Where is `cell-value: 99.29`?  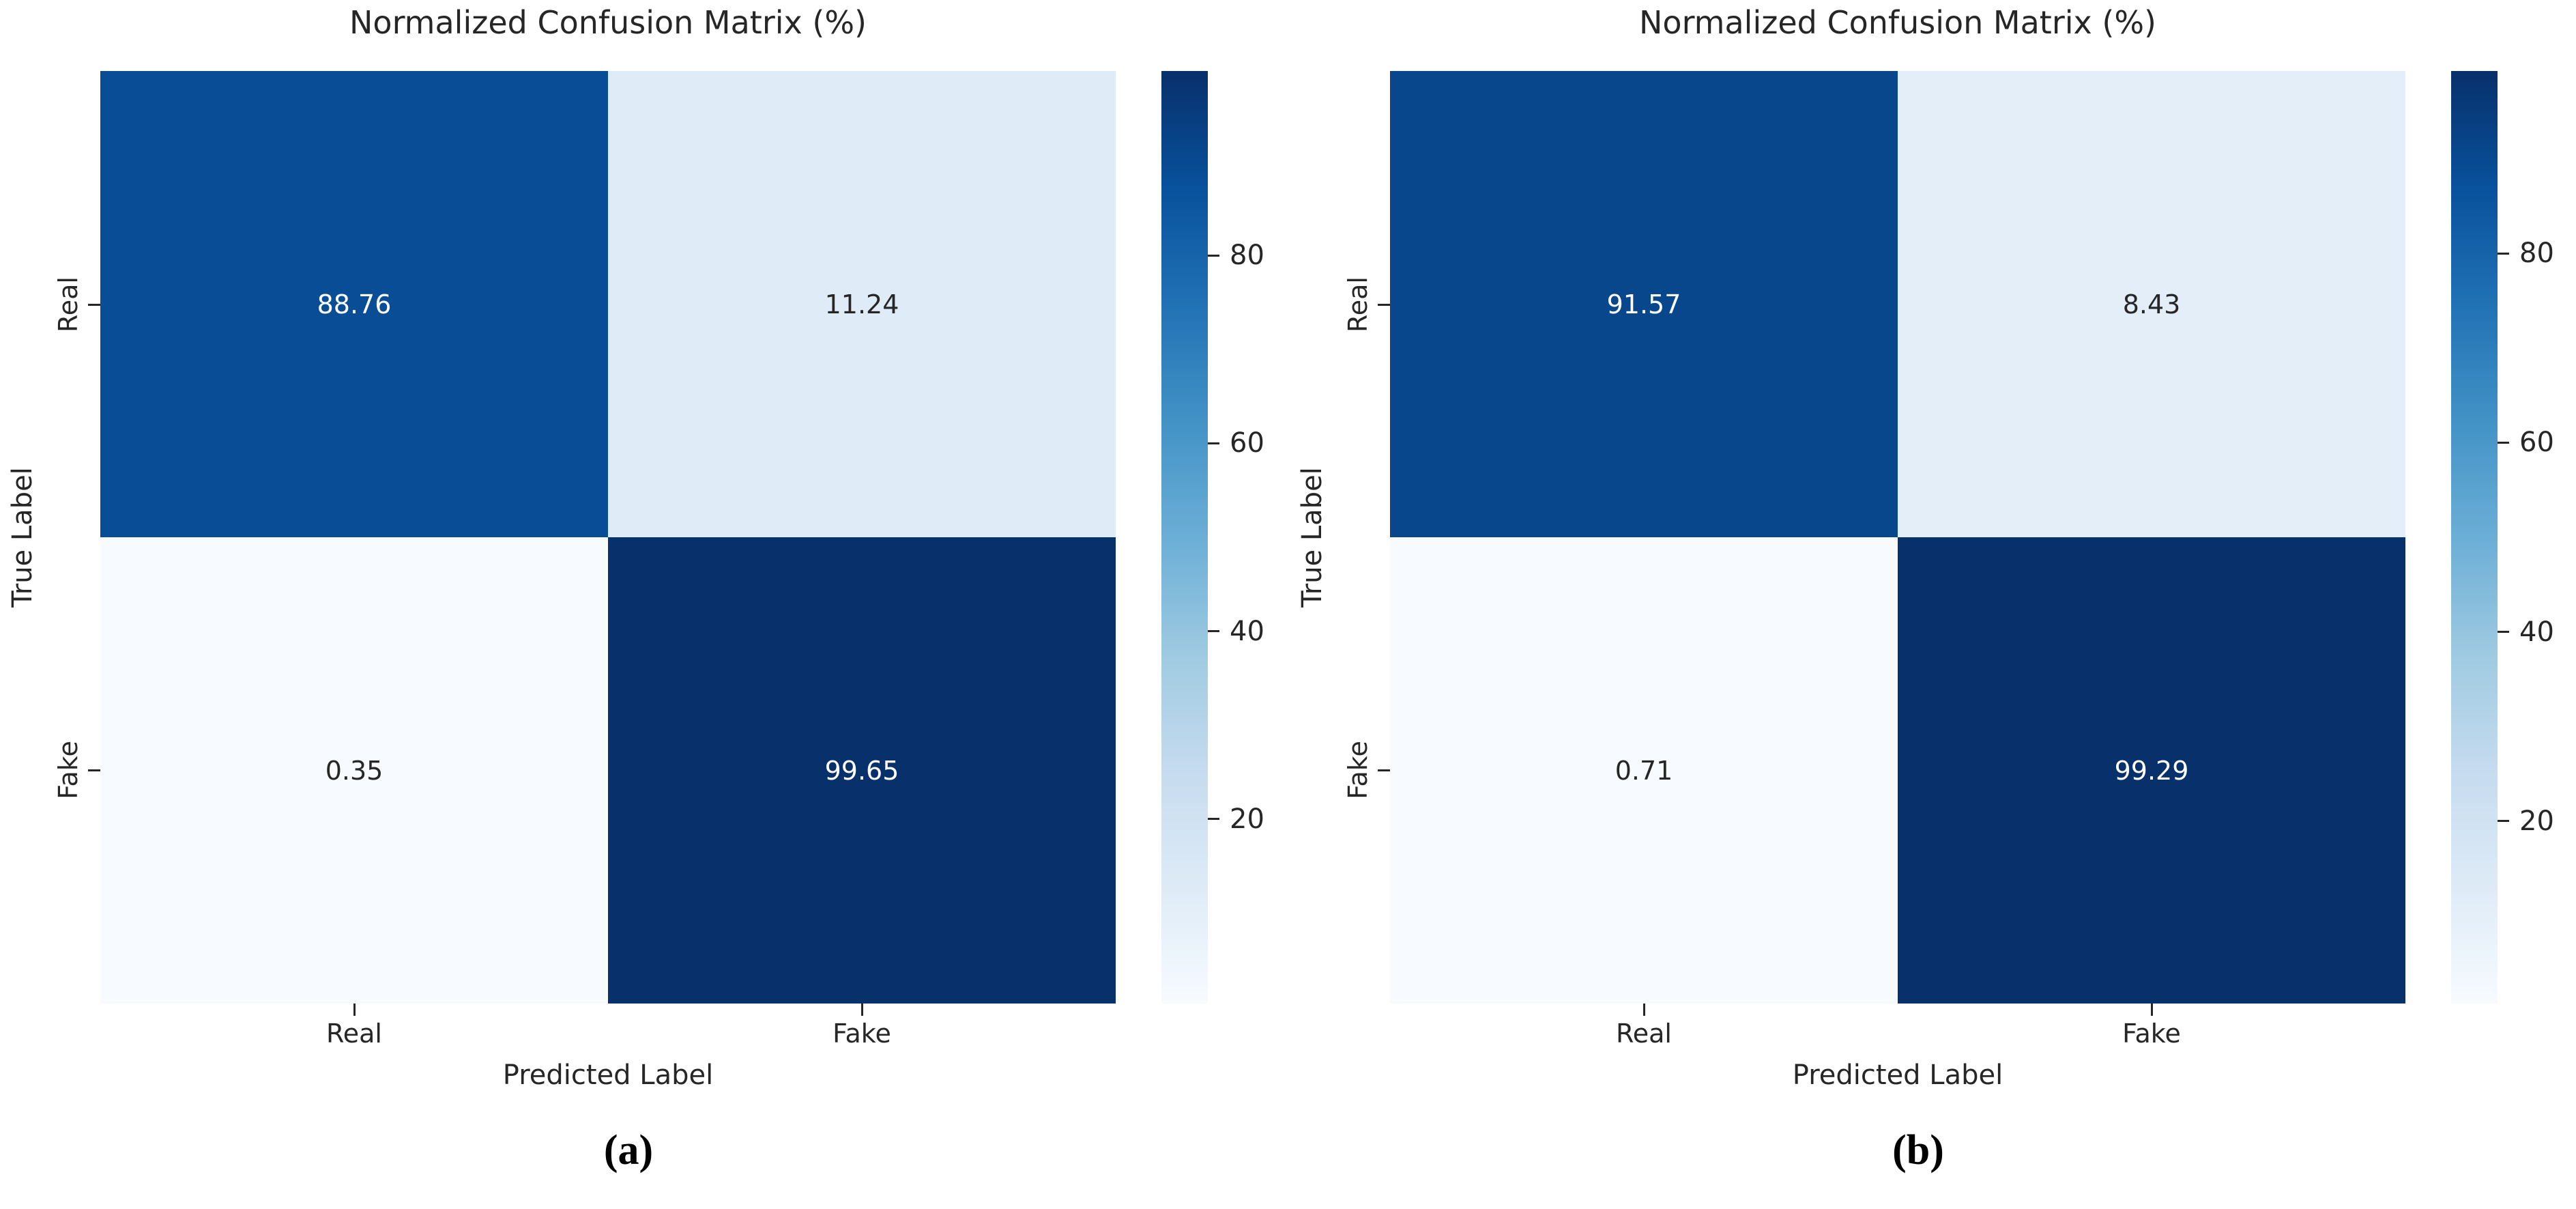 cell-value: 99.29 is located at coordinates (2151, 770).